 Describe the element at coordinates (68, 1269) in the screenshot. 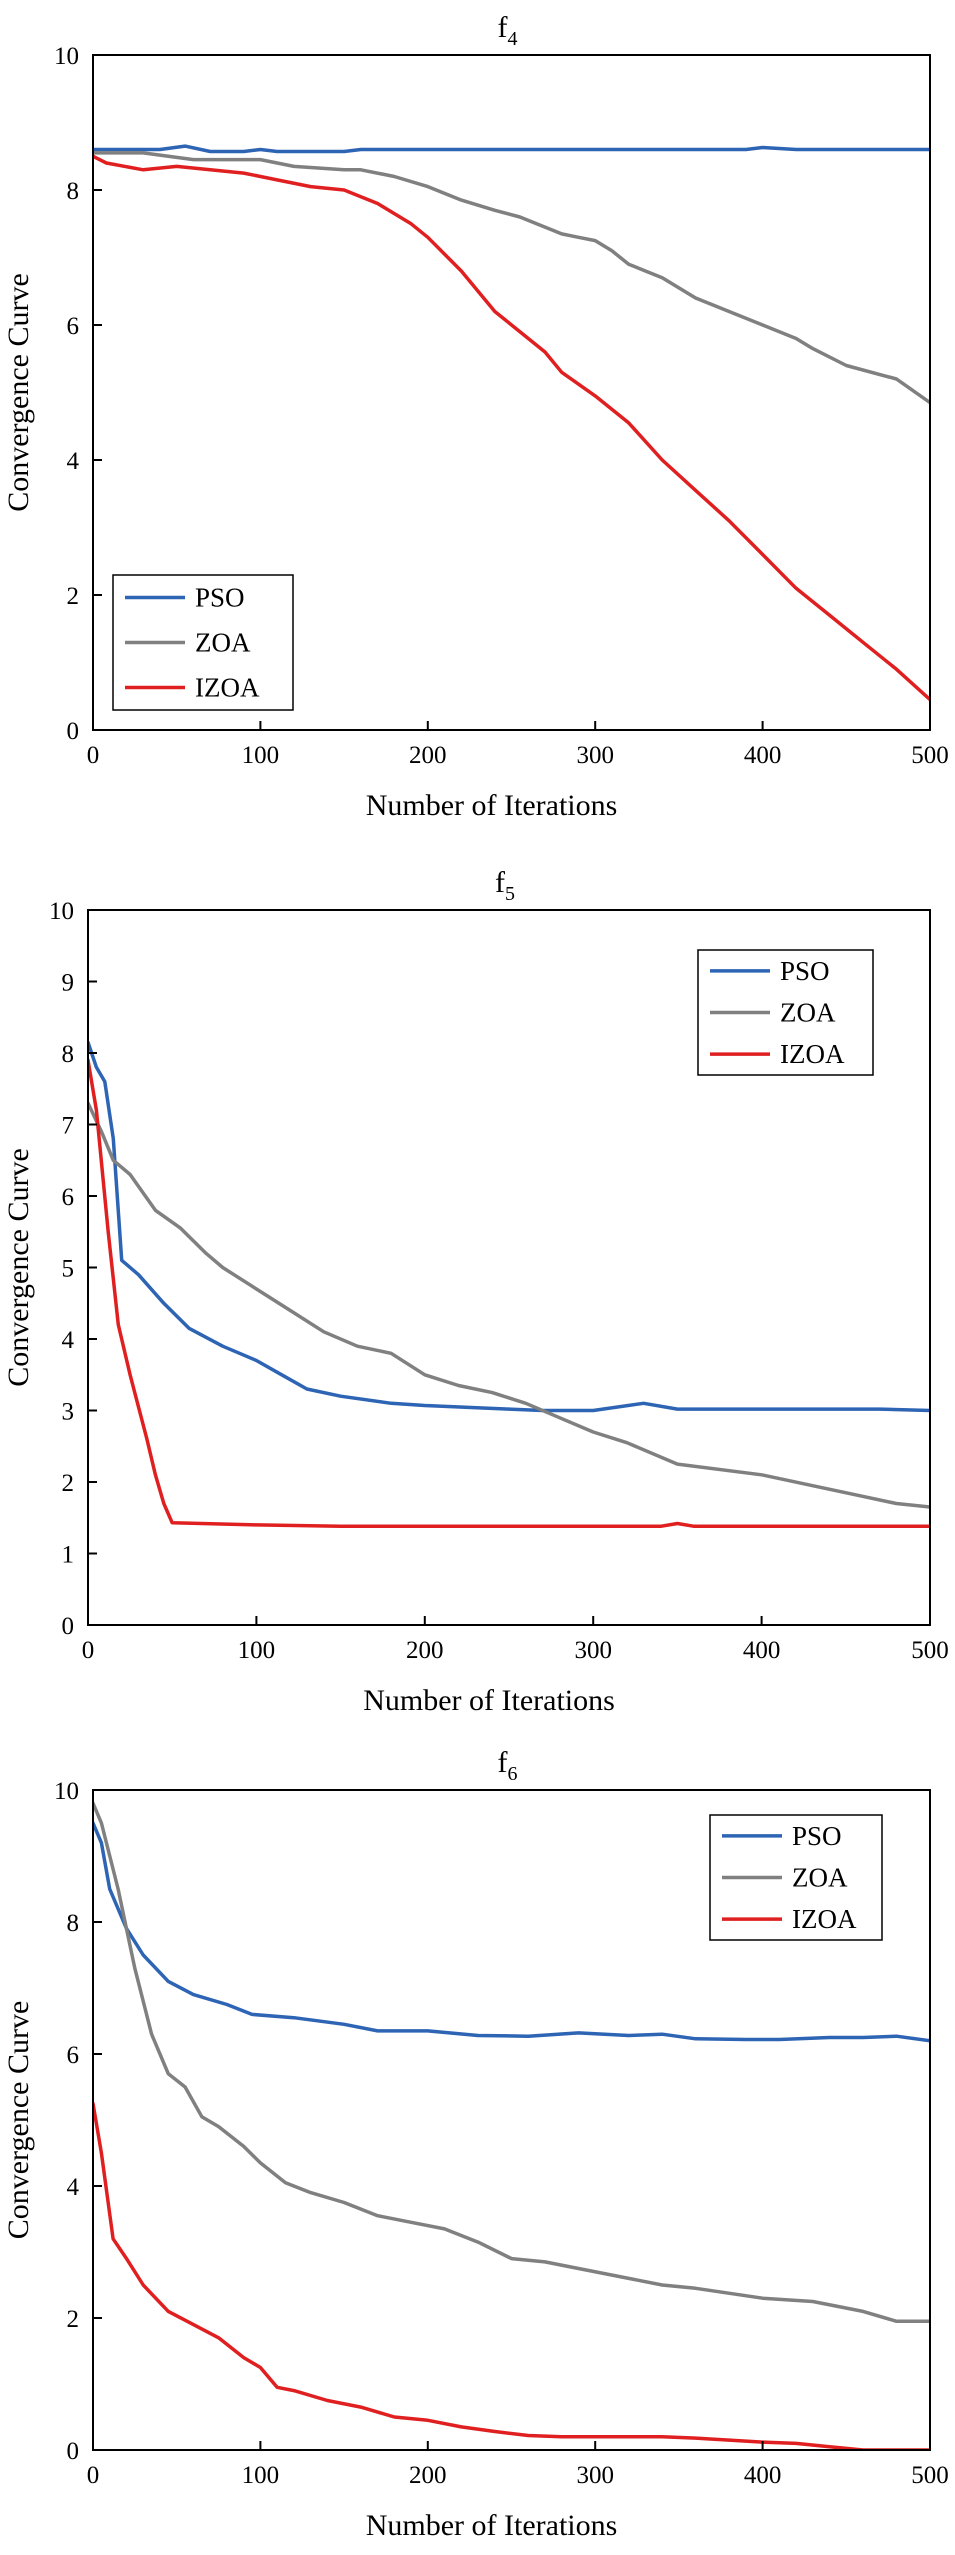

I see `y-tick-label: 5` at that location.